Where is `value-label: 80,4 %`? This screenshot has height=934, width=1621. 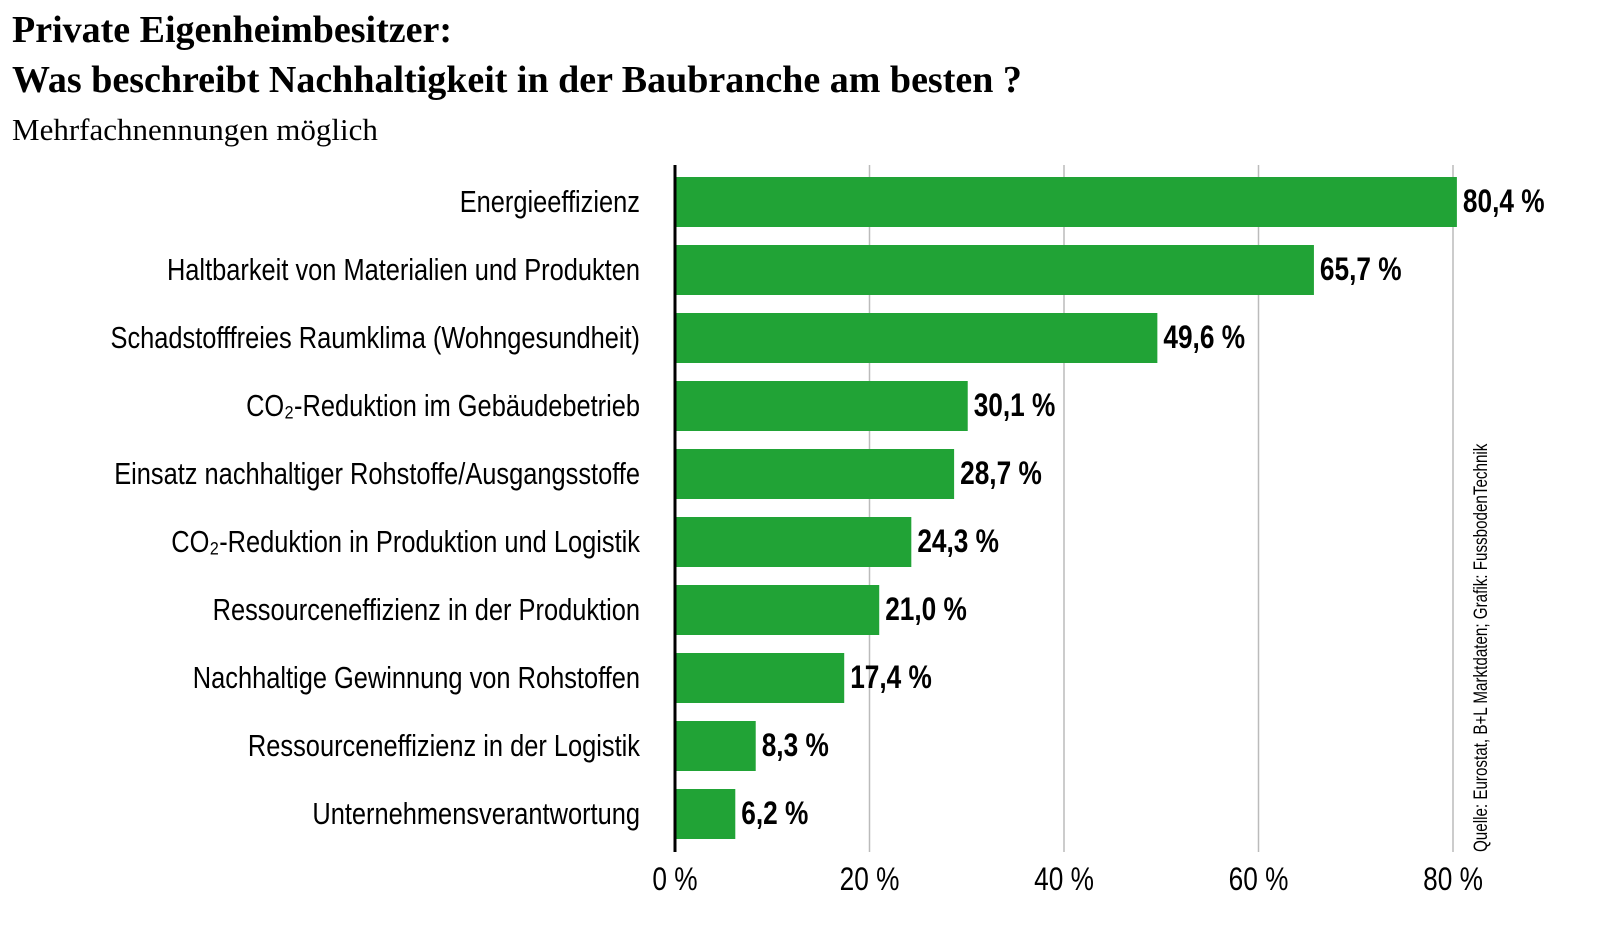 value-label: 80,4 % is located at coordinates (1504, 202).